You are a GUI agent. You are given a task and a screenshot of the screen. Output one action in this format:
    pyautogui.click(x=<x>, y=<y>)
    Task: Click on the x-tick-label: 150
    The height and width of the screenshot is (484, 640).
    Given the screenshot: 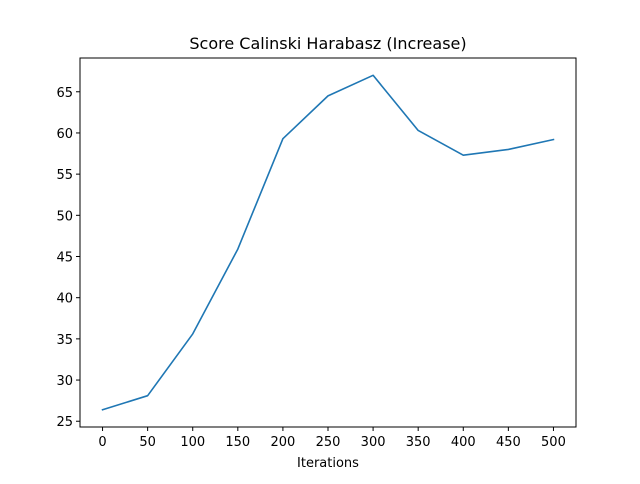 What is the action you would take?
    pyautogui.click(x=237, y=442)
    